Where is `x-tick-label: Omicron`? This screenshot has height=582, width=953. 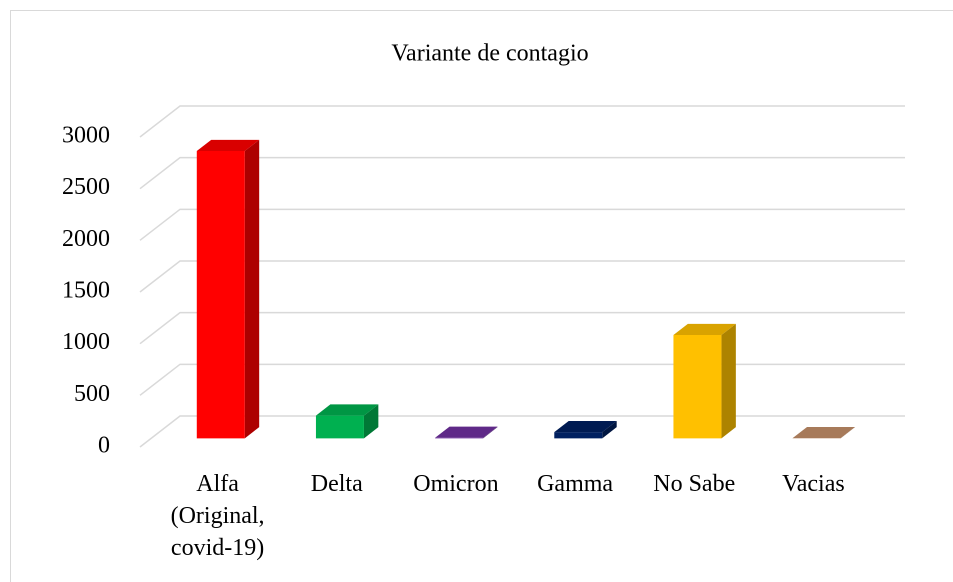
x-tick-label: Omicron is located at coordinates (456, 484).